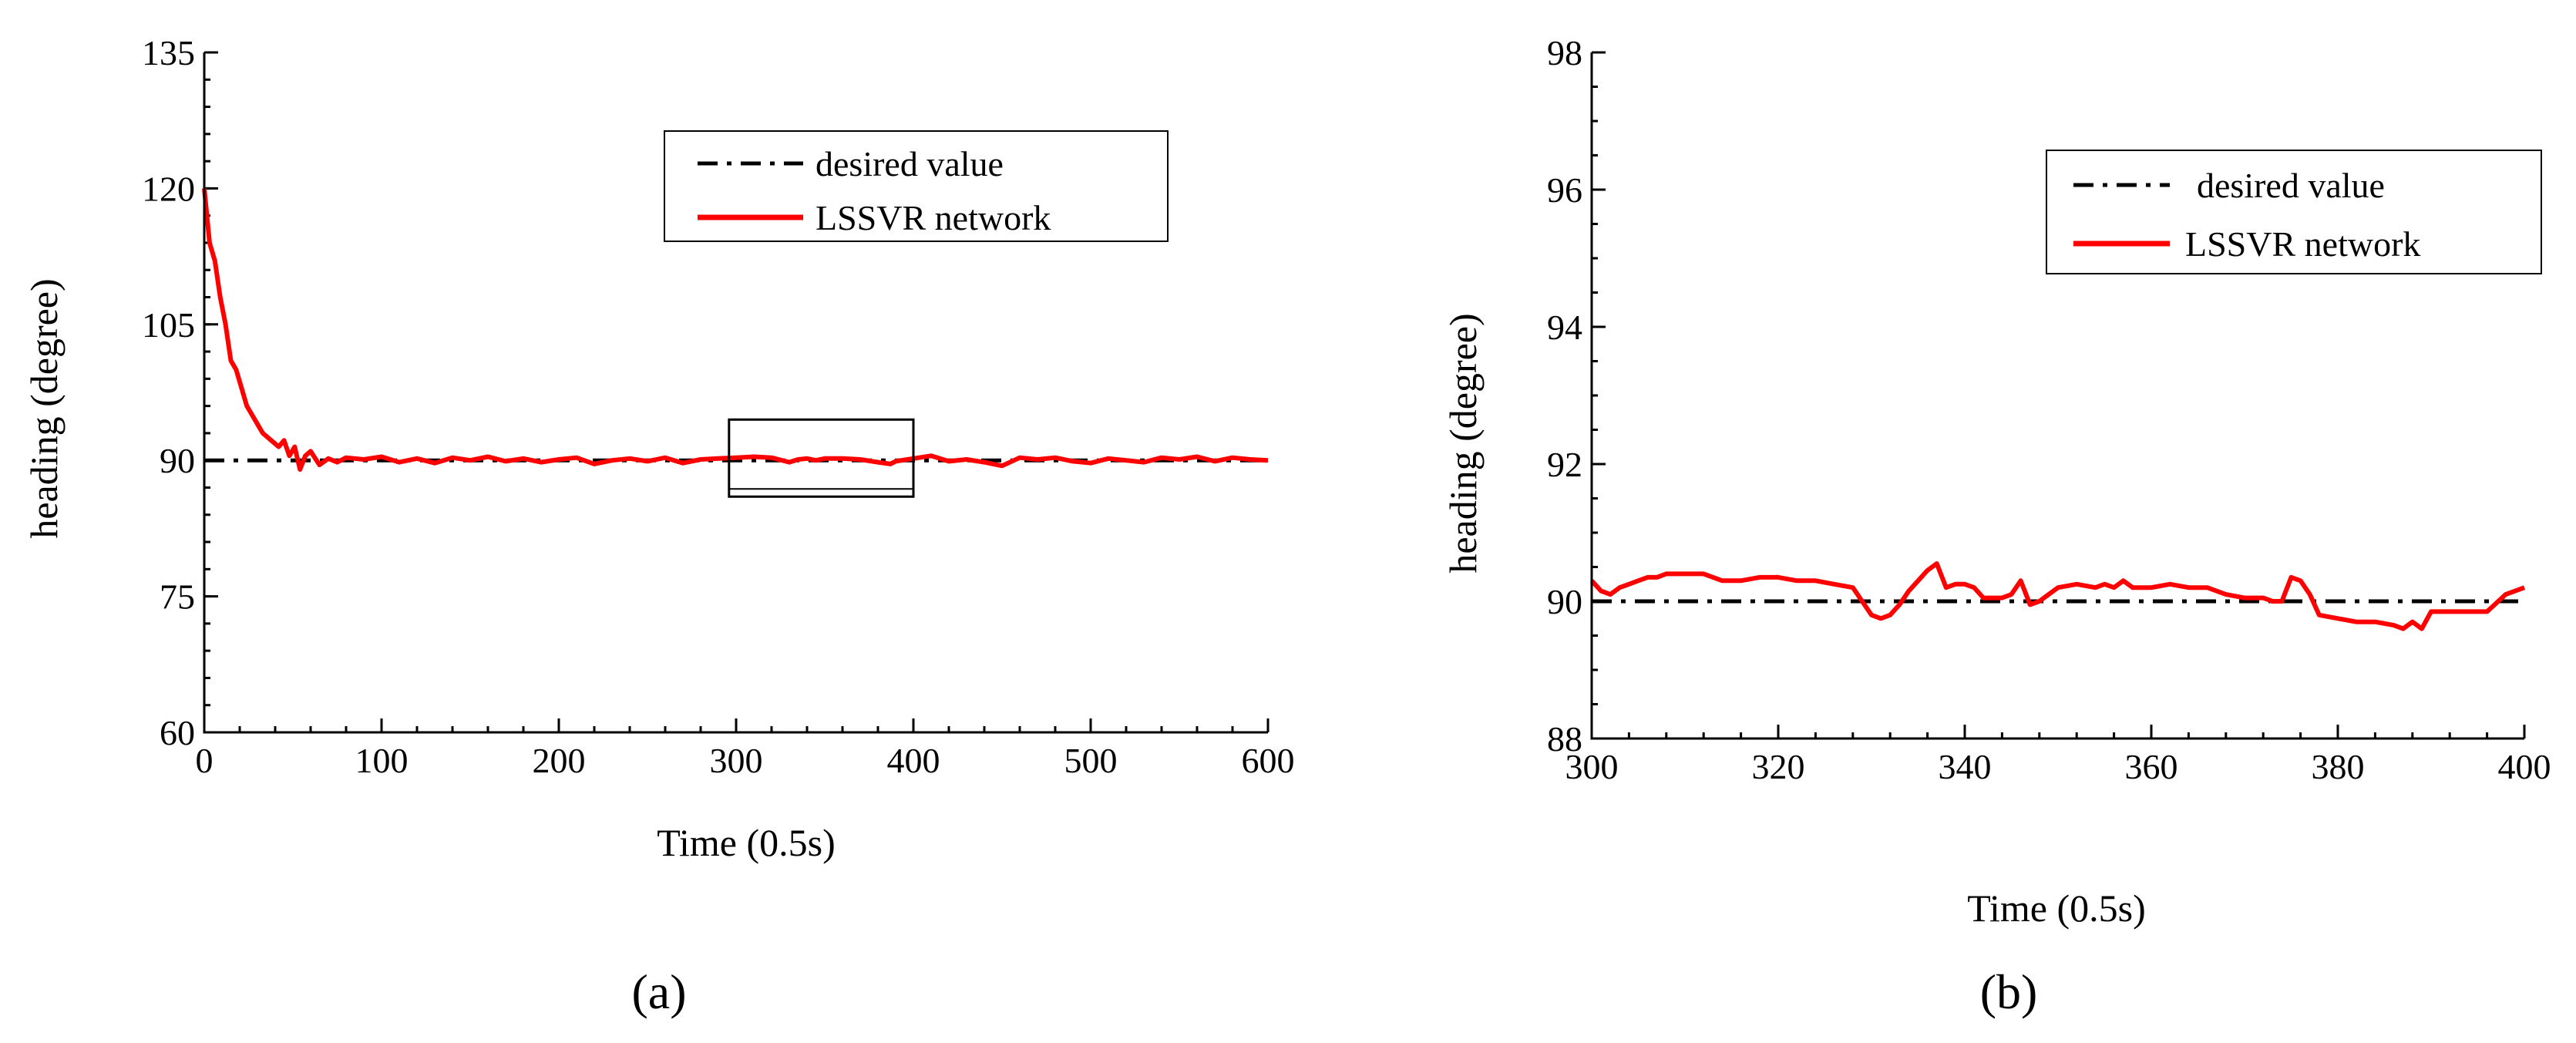 Image resolution: width=2576 pixels, height=1043 pixels. Describe the element at coordinates (1463, 443) in the screenshot. I see `chart-b-ylabel: heading (degree)` at that location.